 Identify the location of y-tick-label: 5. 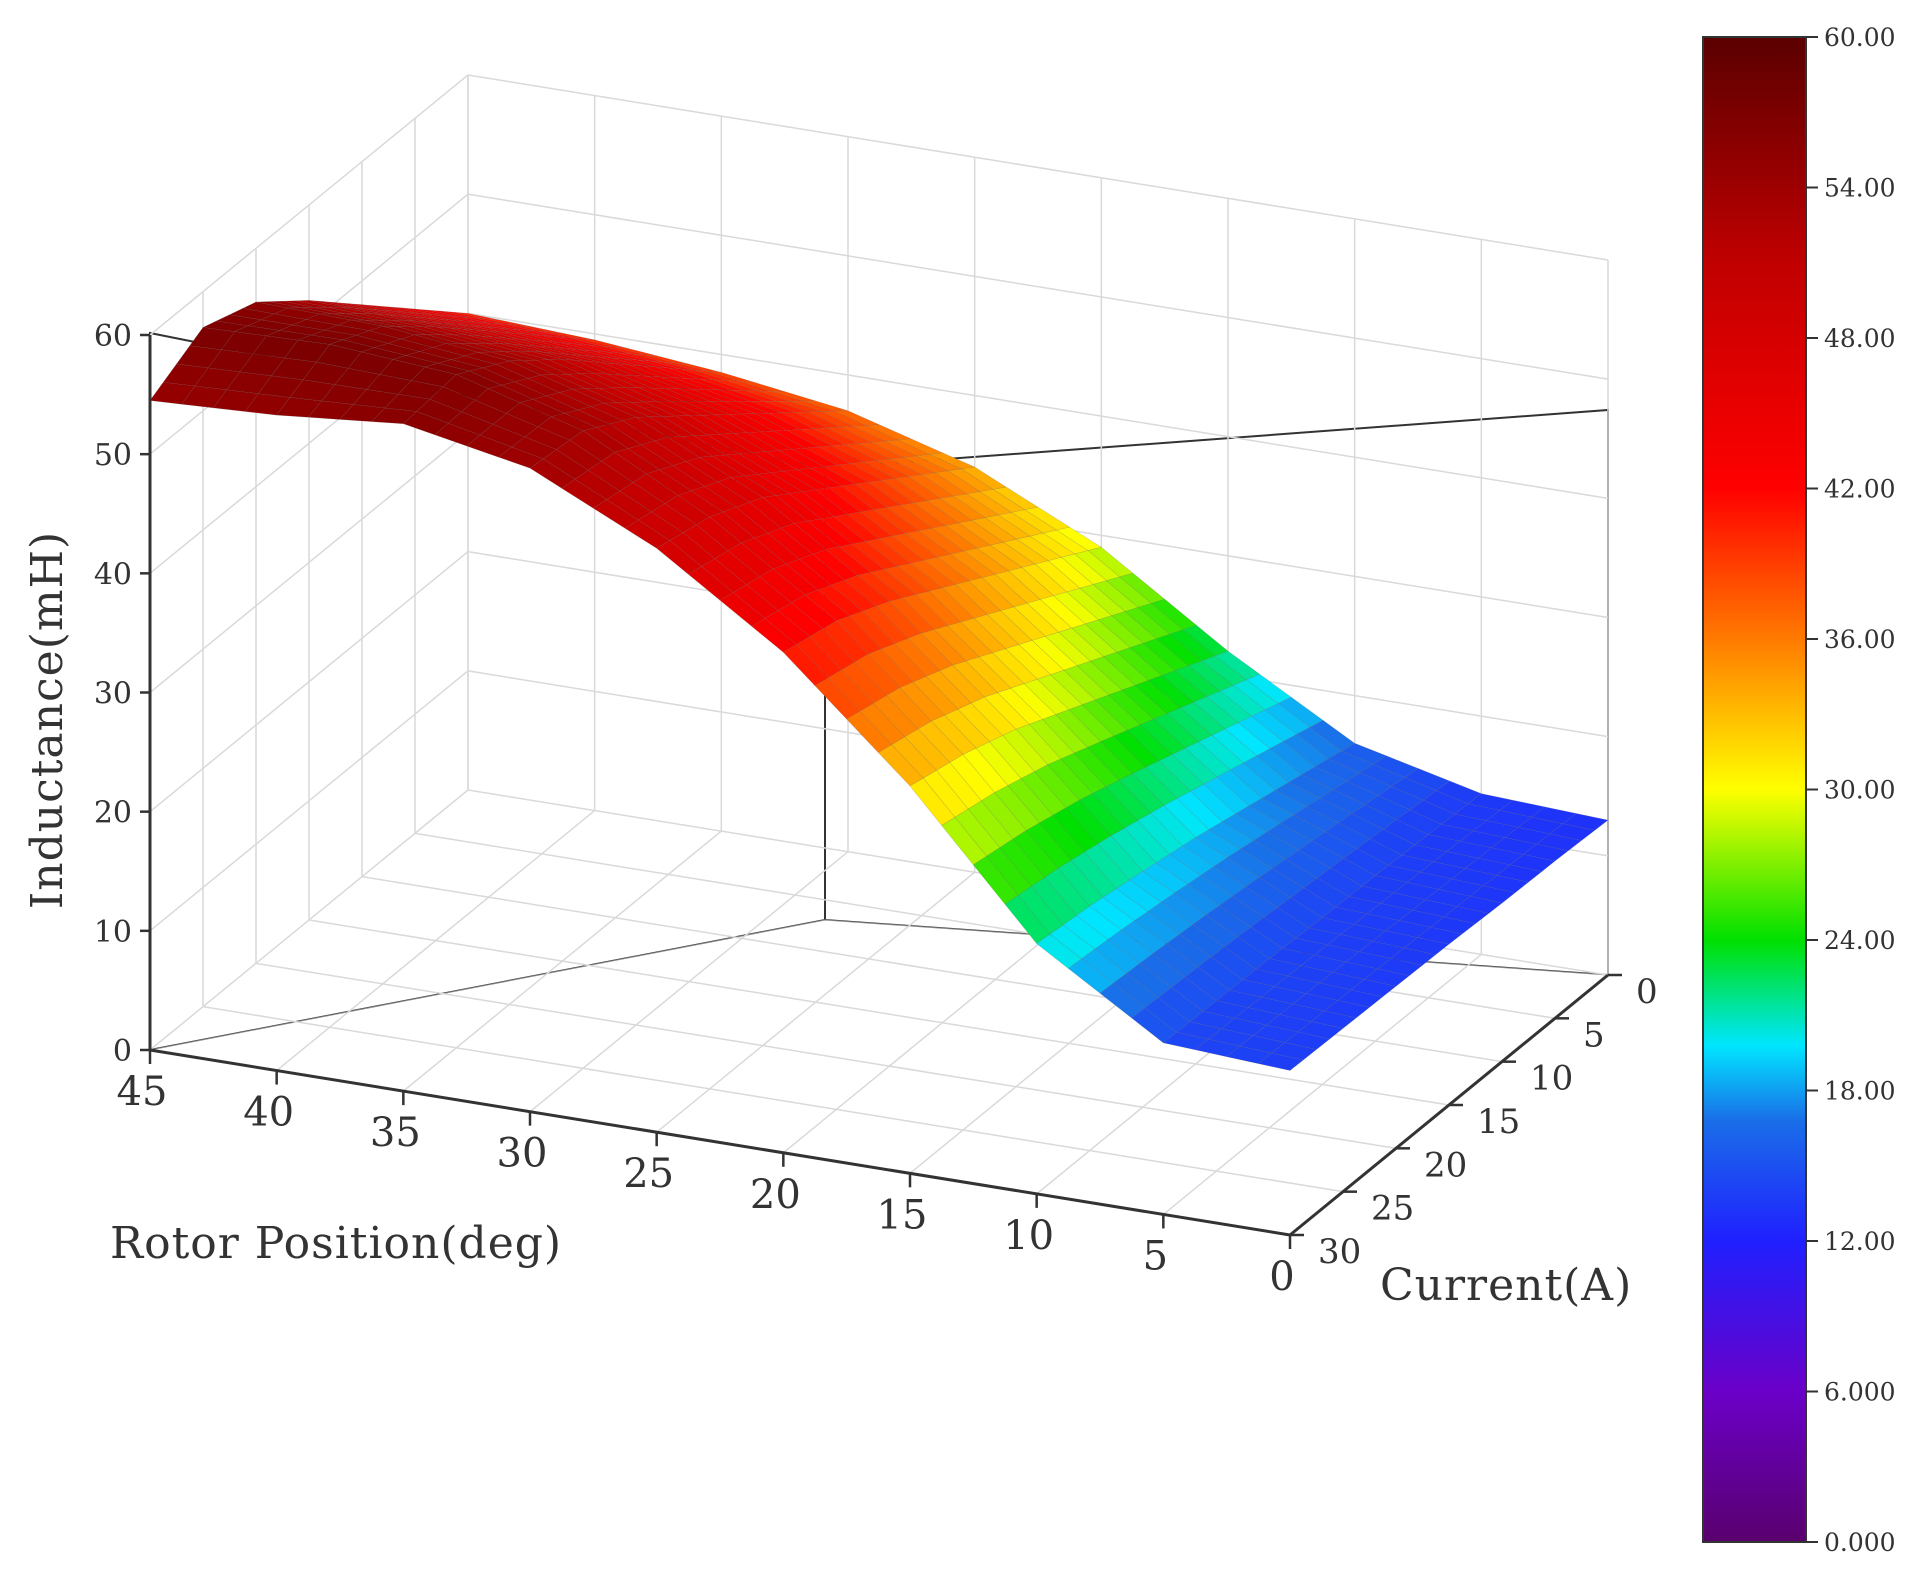
(1594, 1035).